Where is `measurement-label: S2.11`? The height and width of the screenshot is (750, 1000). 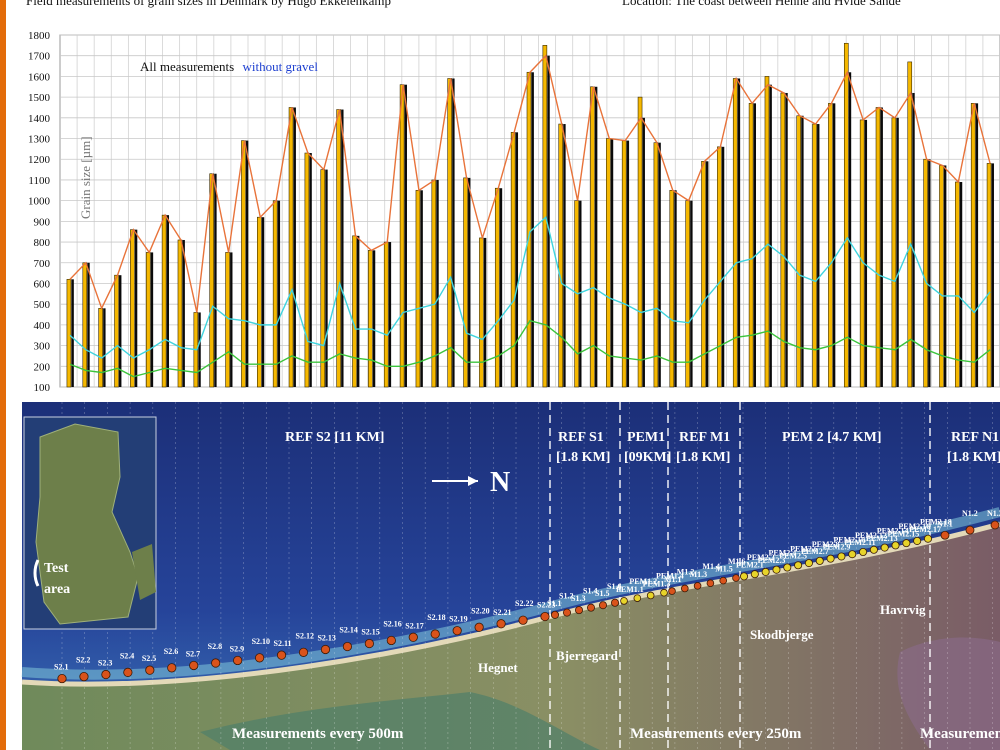
measurement-label: S2.11 is located at coordinates (283, 643).